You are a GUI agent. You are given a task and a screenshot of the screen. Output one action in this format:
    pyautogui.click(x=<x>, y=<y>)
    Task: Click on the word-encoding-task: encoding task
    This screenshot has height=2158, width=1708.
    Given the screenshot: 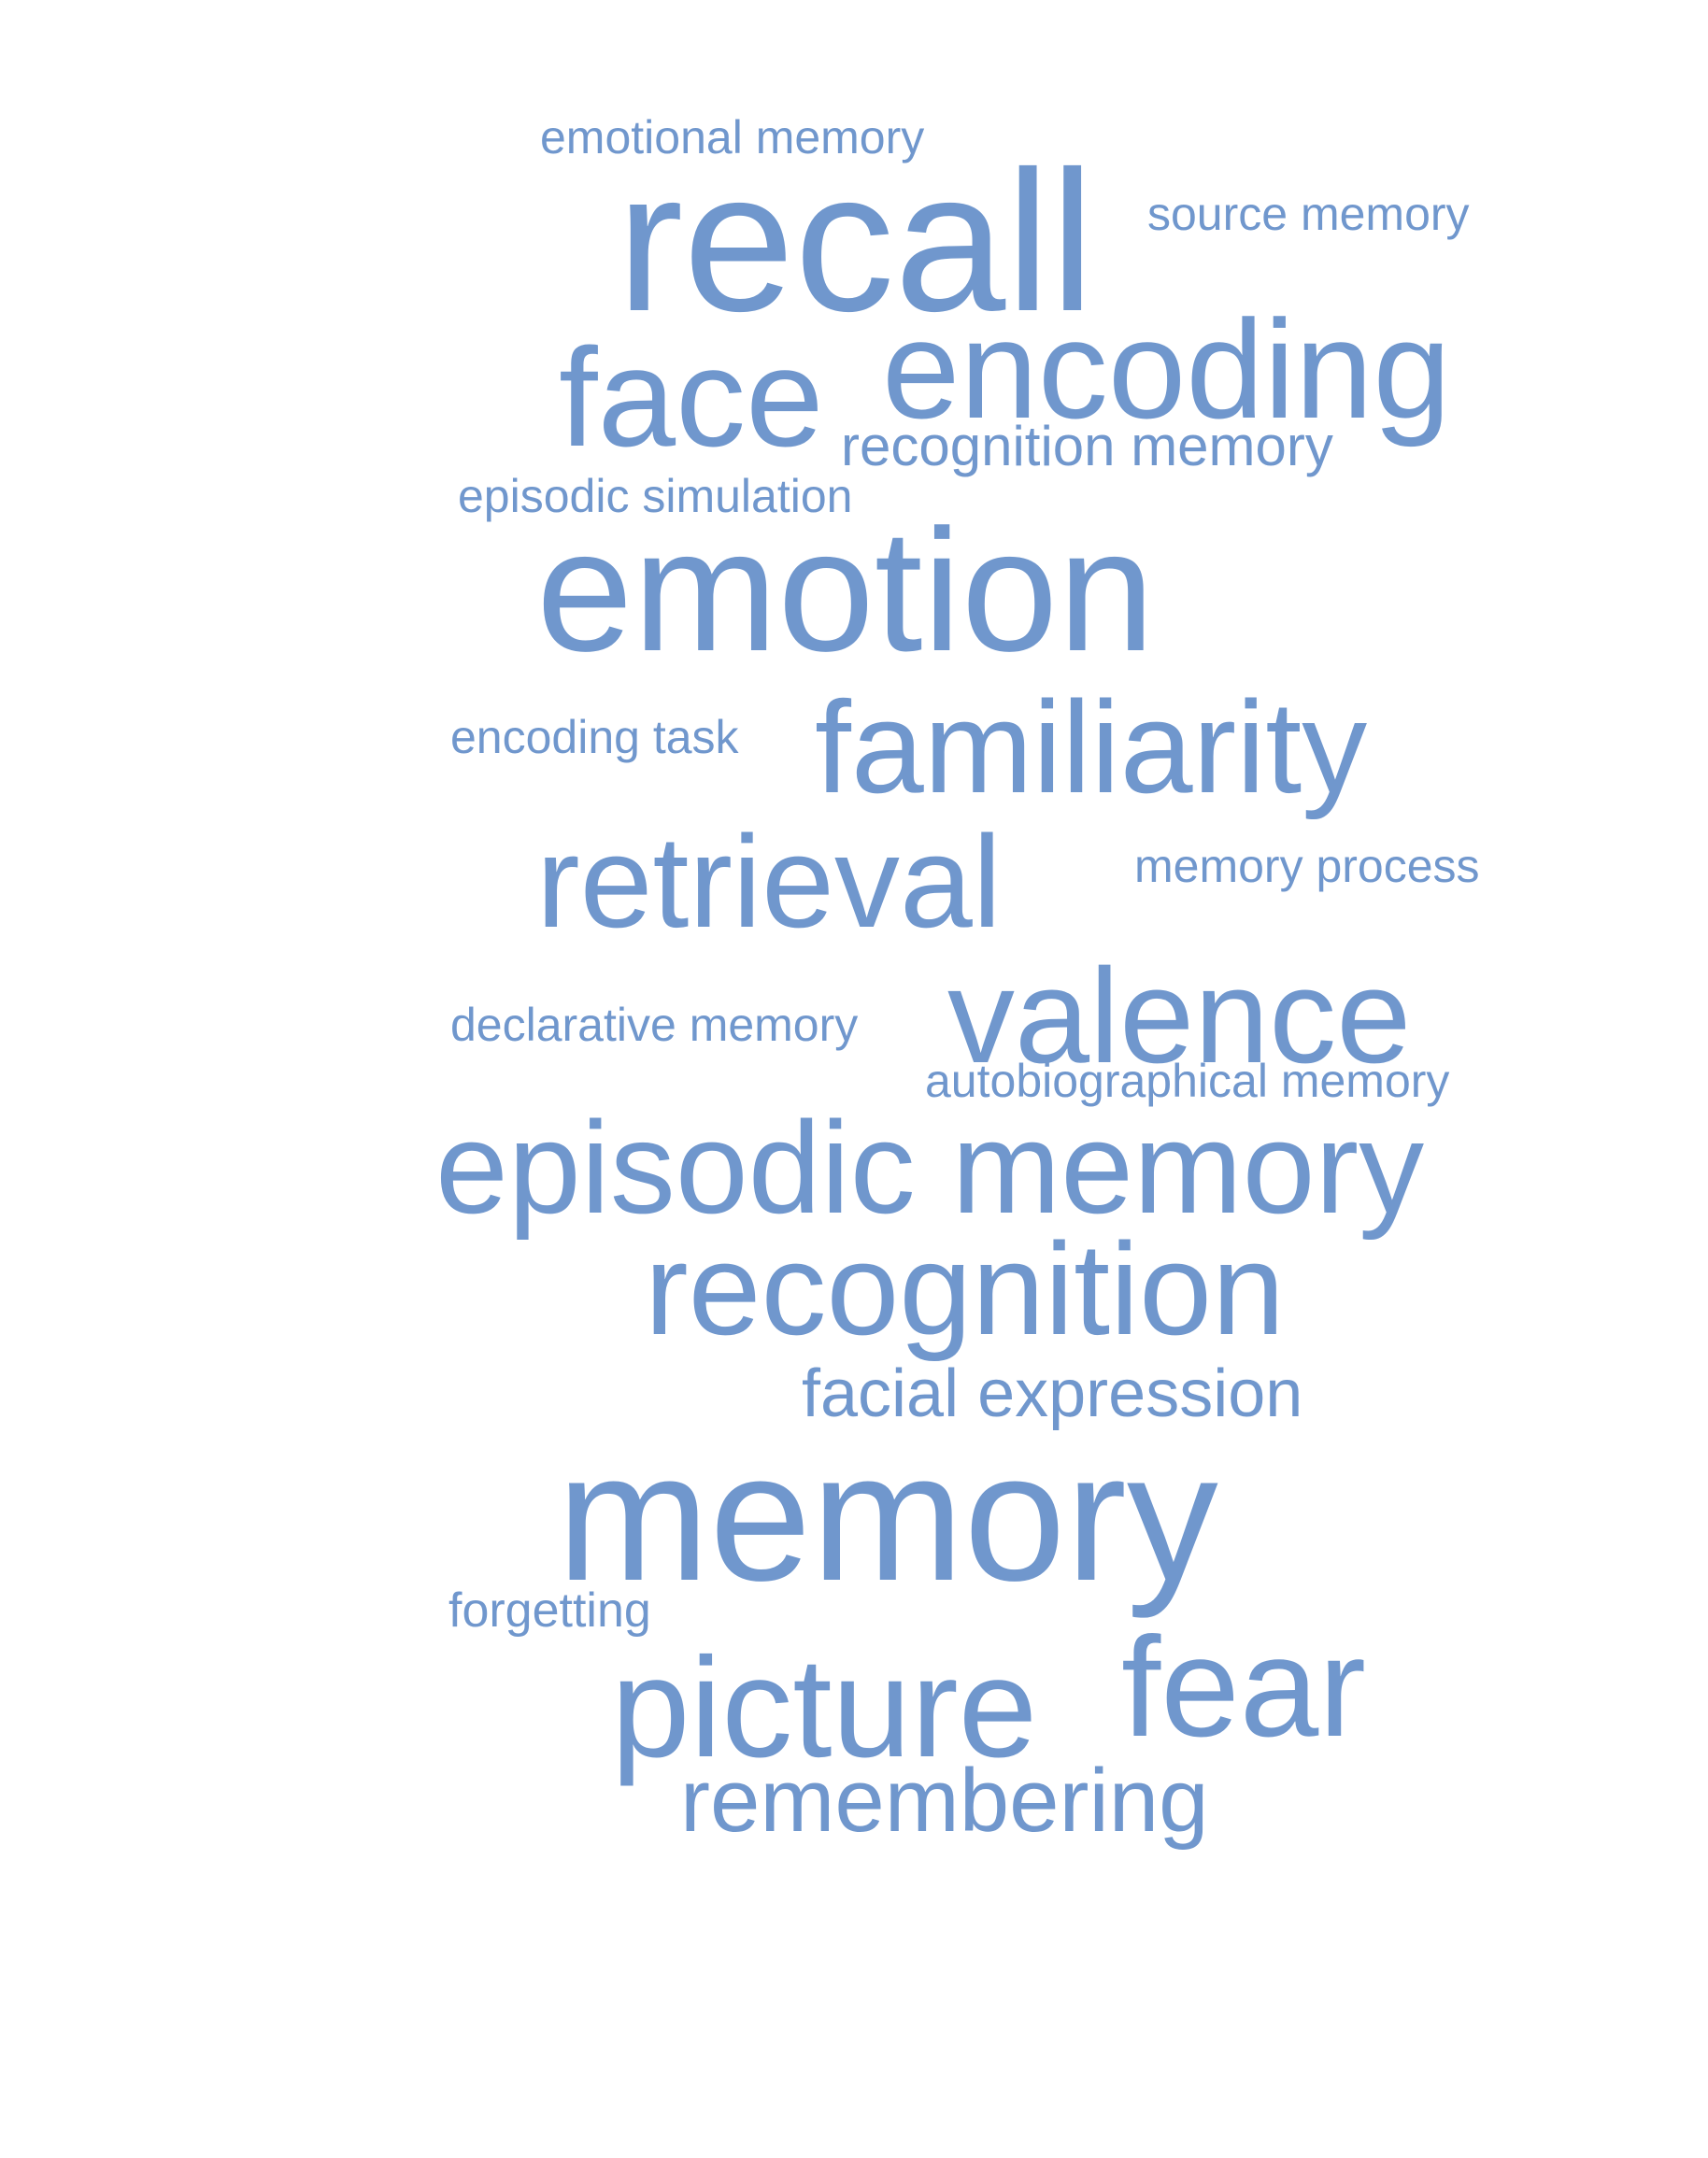 What is the action you would take?
    pyautogui.click(x=594, y=737)
    